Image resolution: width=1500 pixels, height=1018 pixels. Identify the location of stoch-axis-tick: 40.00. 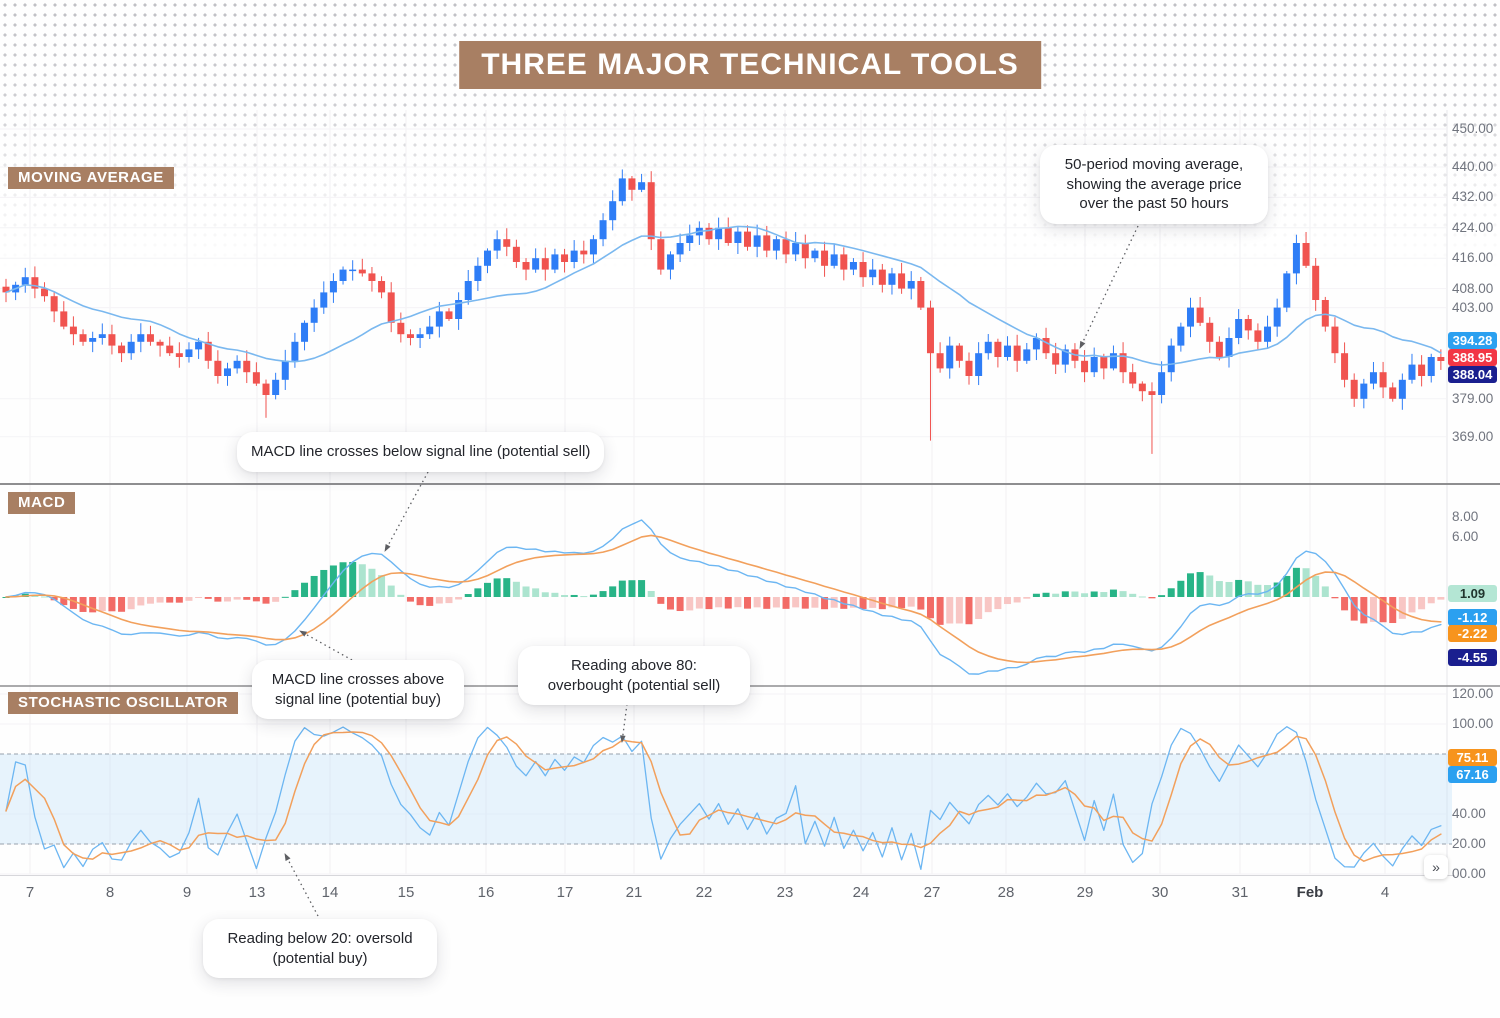
(1469, 813).